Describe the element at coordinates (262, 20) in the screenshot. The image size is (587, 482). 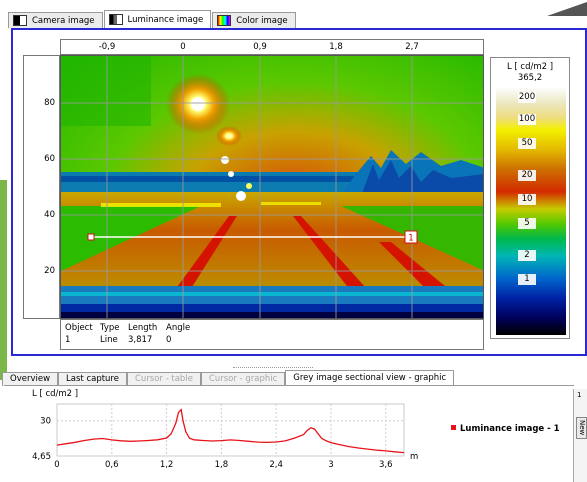
I see `tab-label: Color image` at that location.